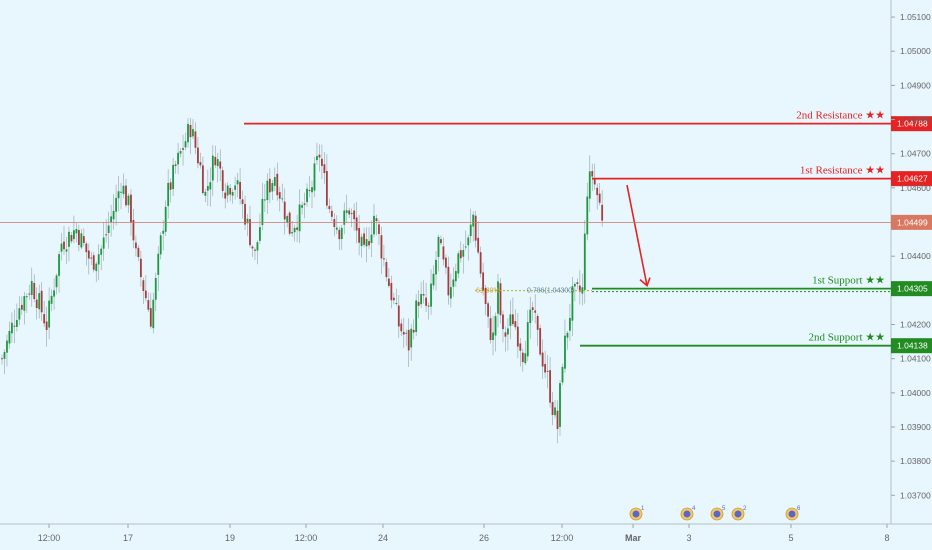 The width and height of the screenshot is (932, 550). I want to click on event-count: 5, so click(724, 509).